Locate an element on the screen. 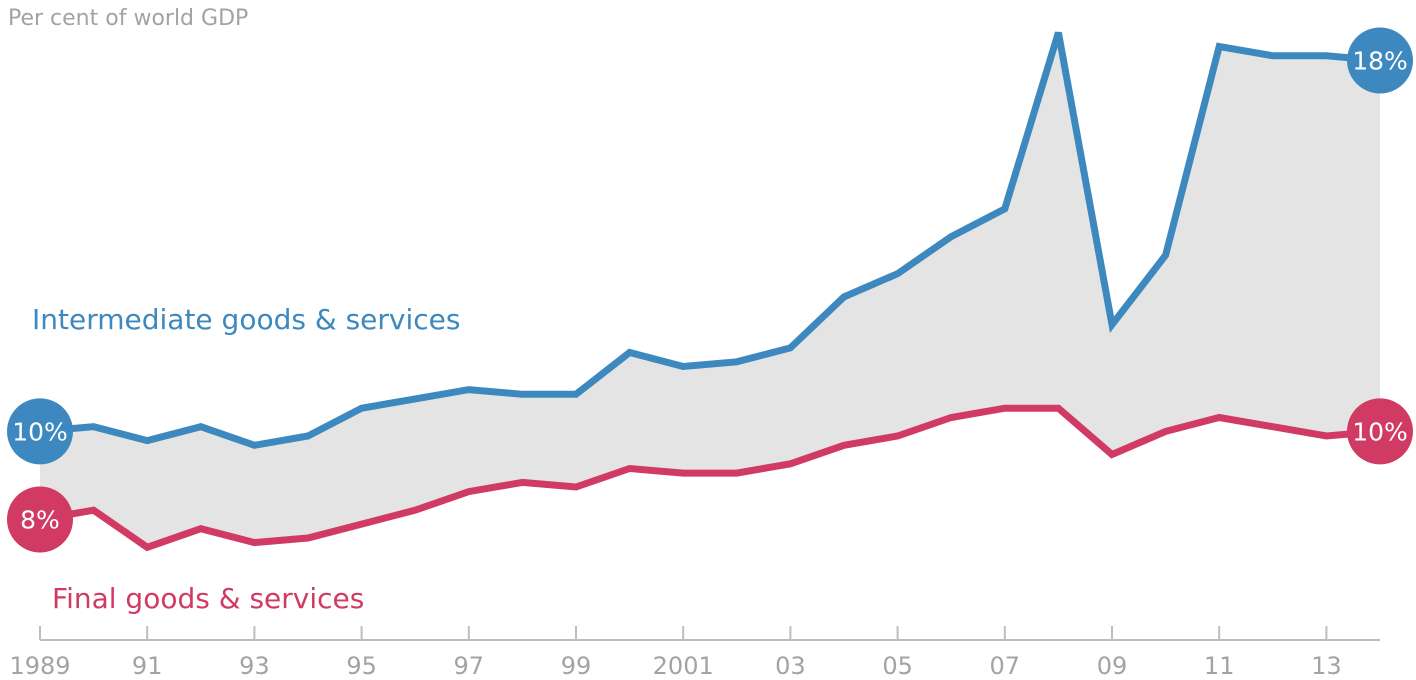  x-axis: 1989 91 93 95 97 99 2001 03 05 07 09 11 13 is located at coordinates (694, 653).